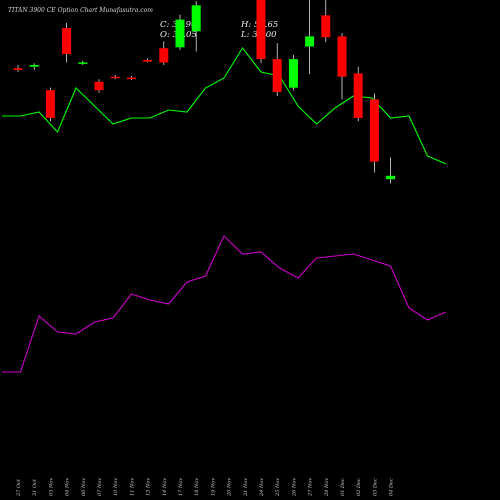 This screenshot has width=500, height=500. What do you see at coordinates (230, 487) in the screenshot?
I see `x-tick-label: 20 Nov` at bounding box center [230, 487].